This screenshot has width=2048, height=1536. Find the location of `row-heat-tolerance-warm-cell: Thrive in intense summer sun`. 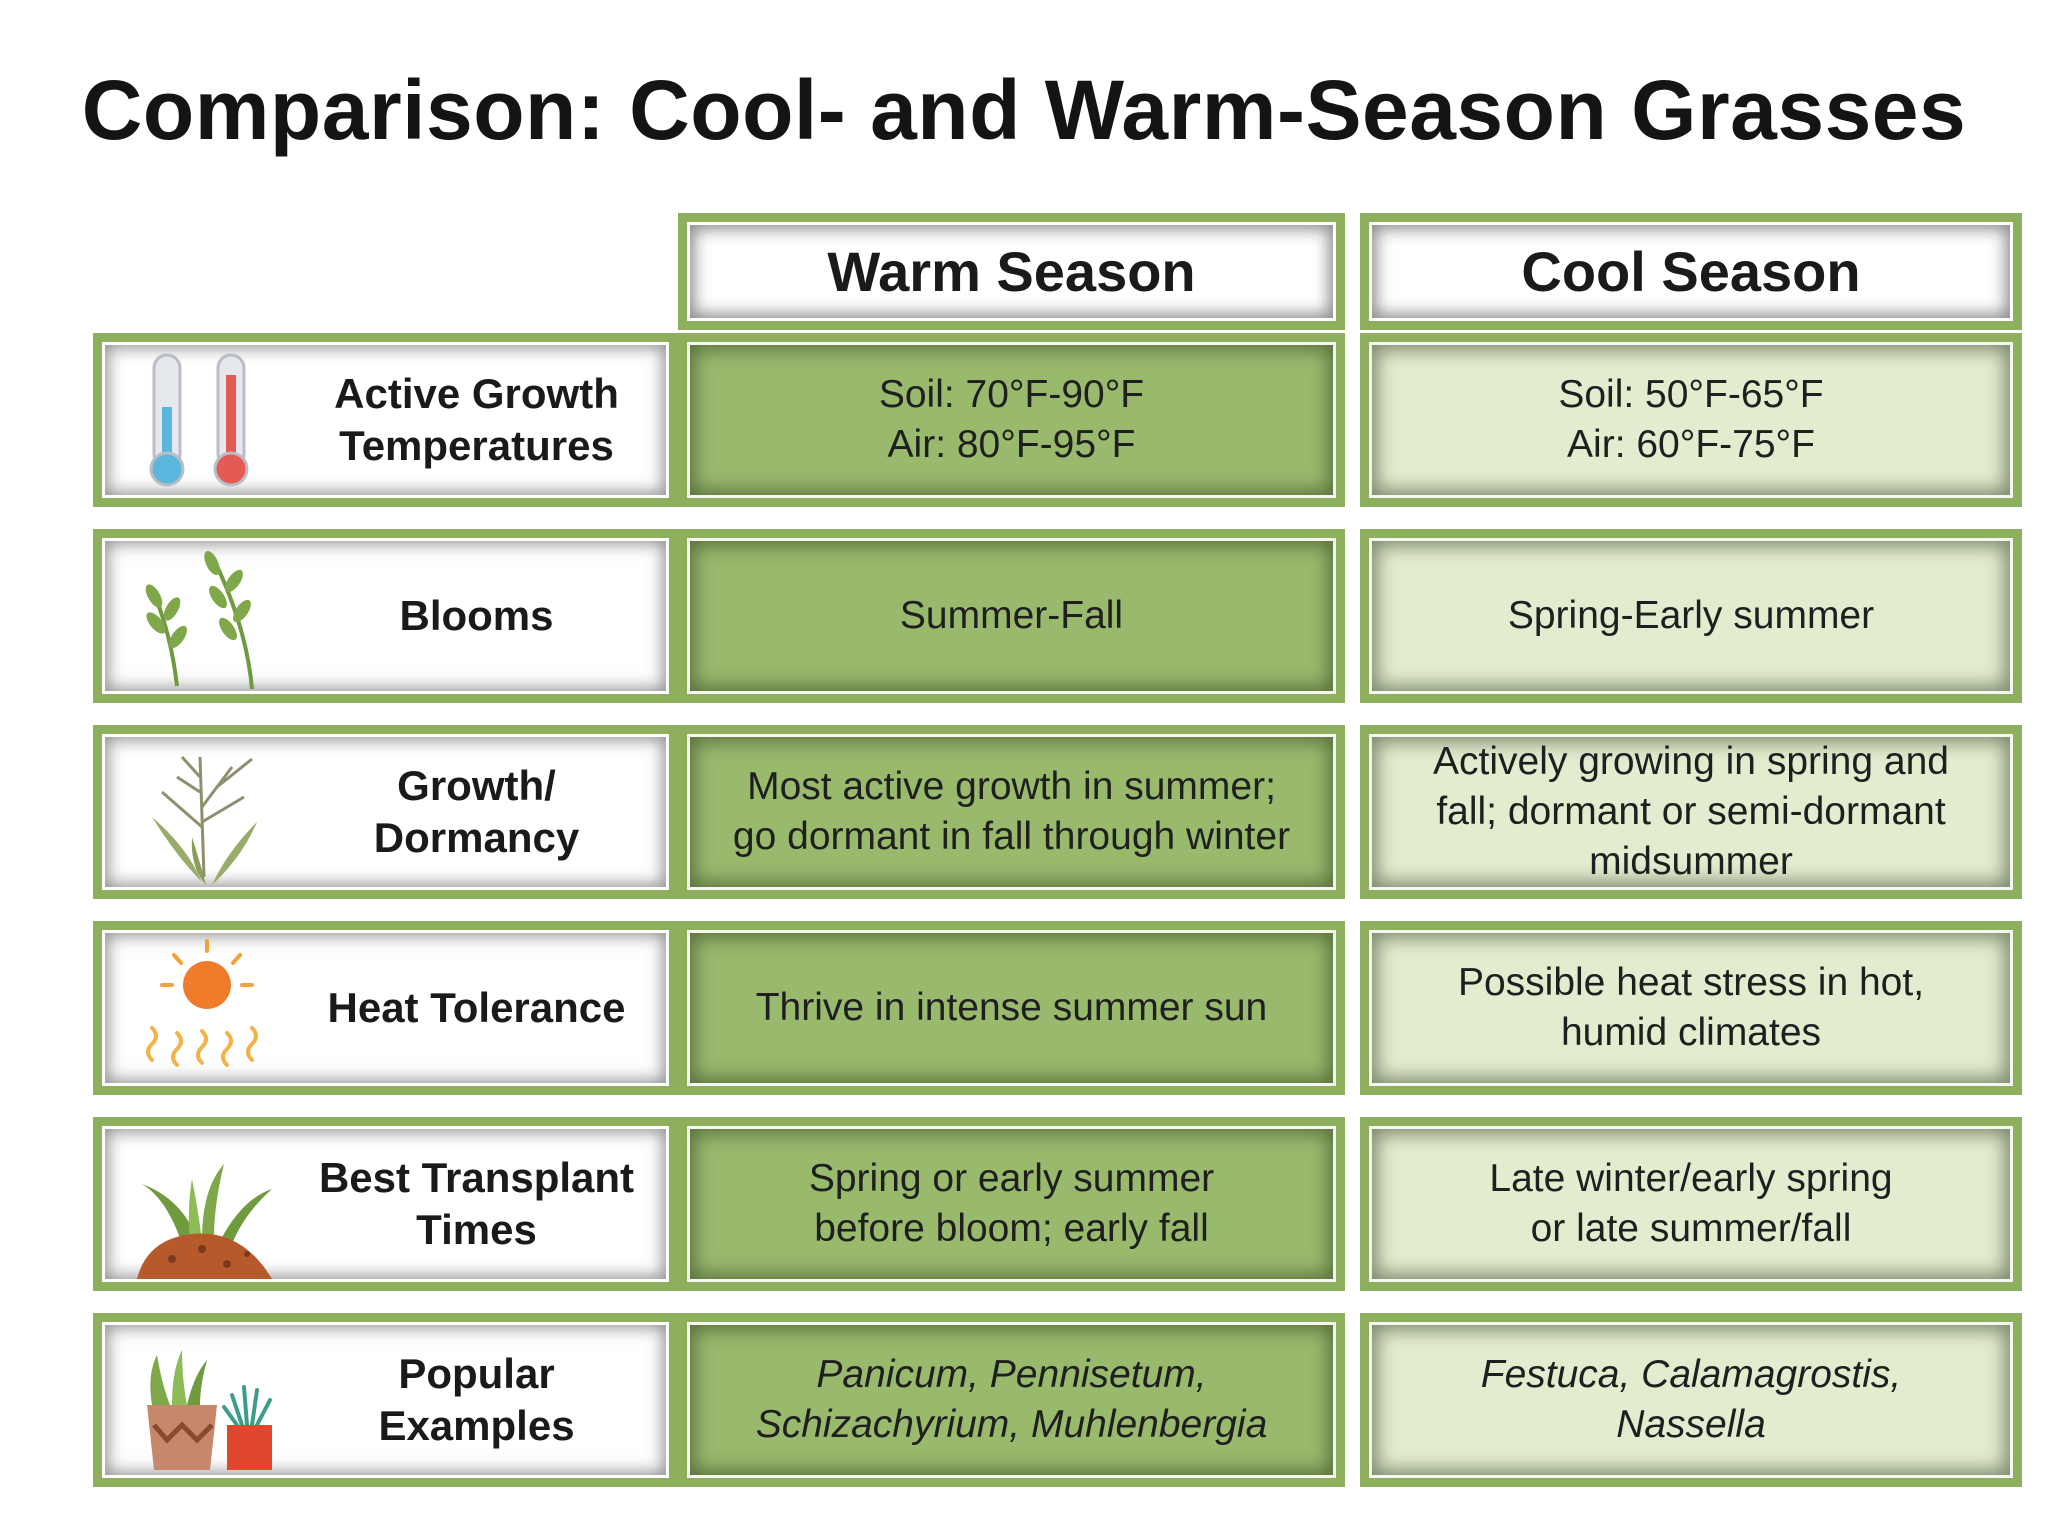

row-heat-tolerance-warm-cell: Thrive in intense summer sun is located at coordinates (1011, 1008).